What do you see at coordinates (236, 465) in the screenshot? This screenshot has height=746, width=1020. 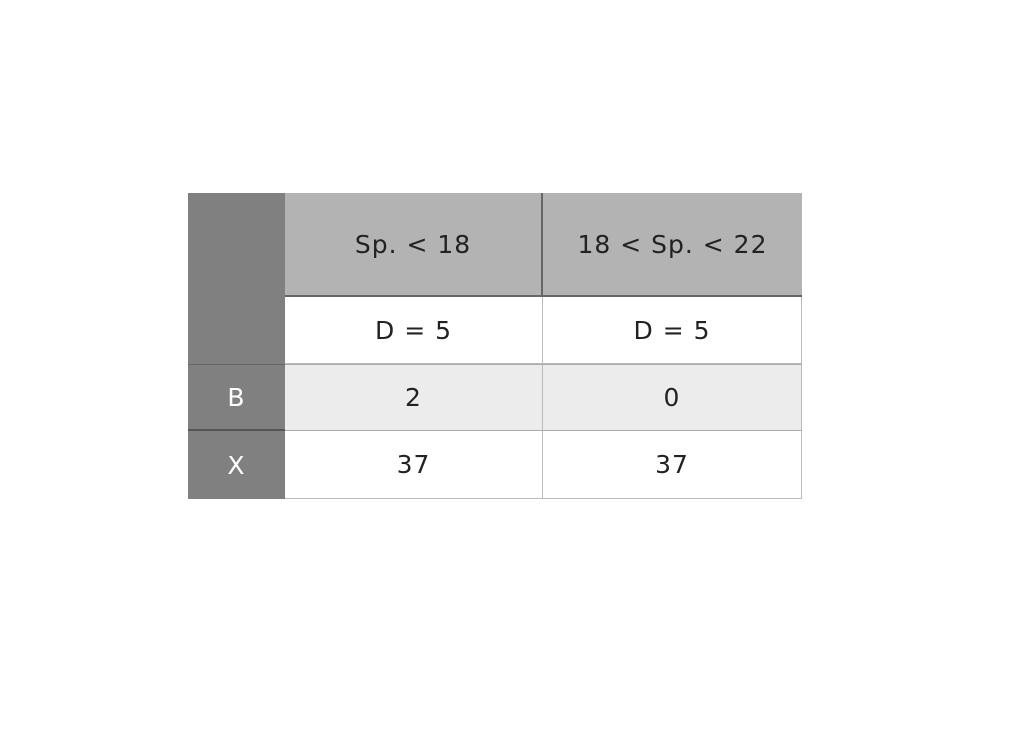 I see `row-label: X` at bounding box center [236, 465].